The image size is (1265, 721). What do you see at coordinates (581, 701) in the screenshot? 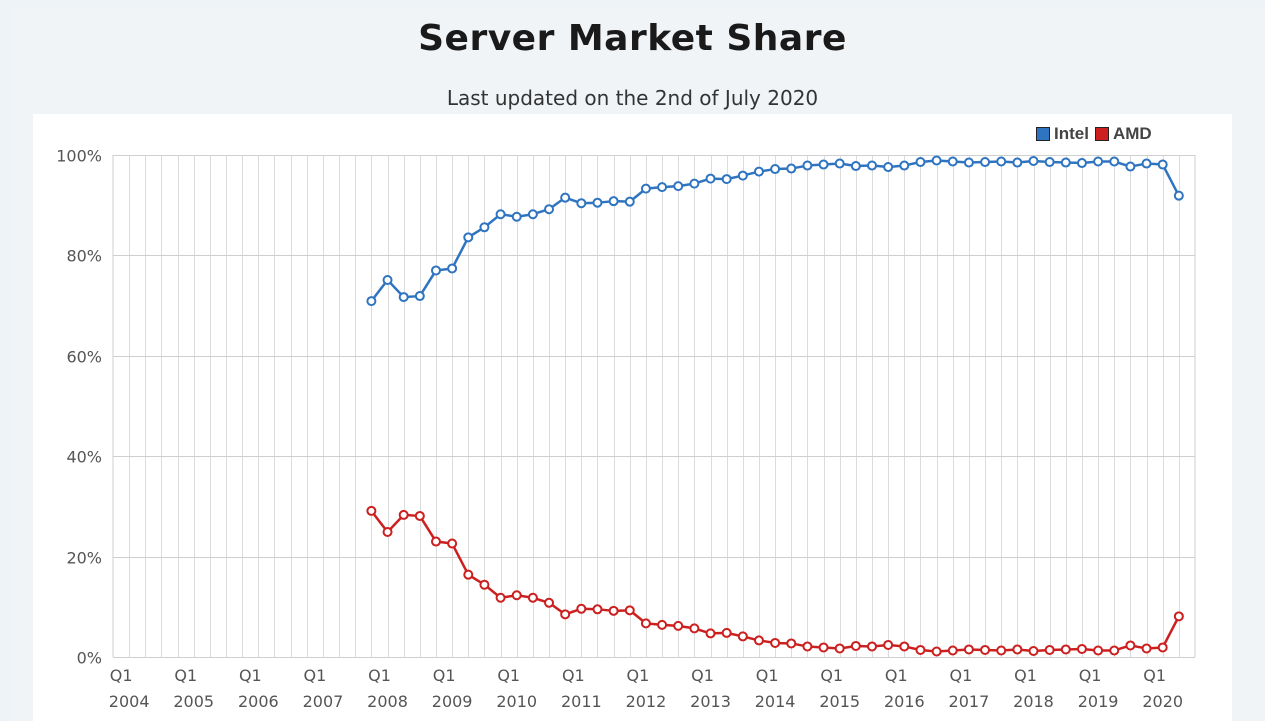
I see `x-tick-label-year: 2011` at bounding box center [581, 701].